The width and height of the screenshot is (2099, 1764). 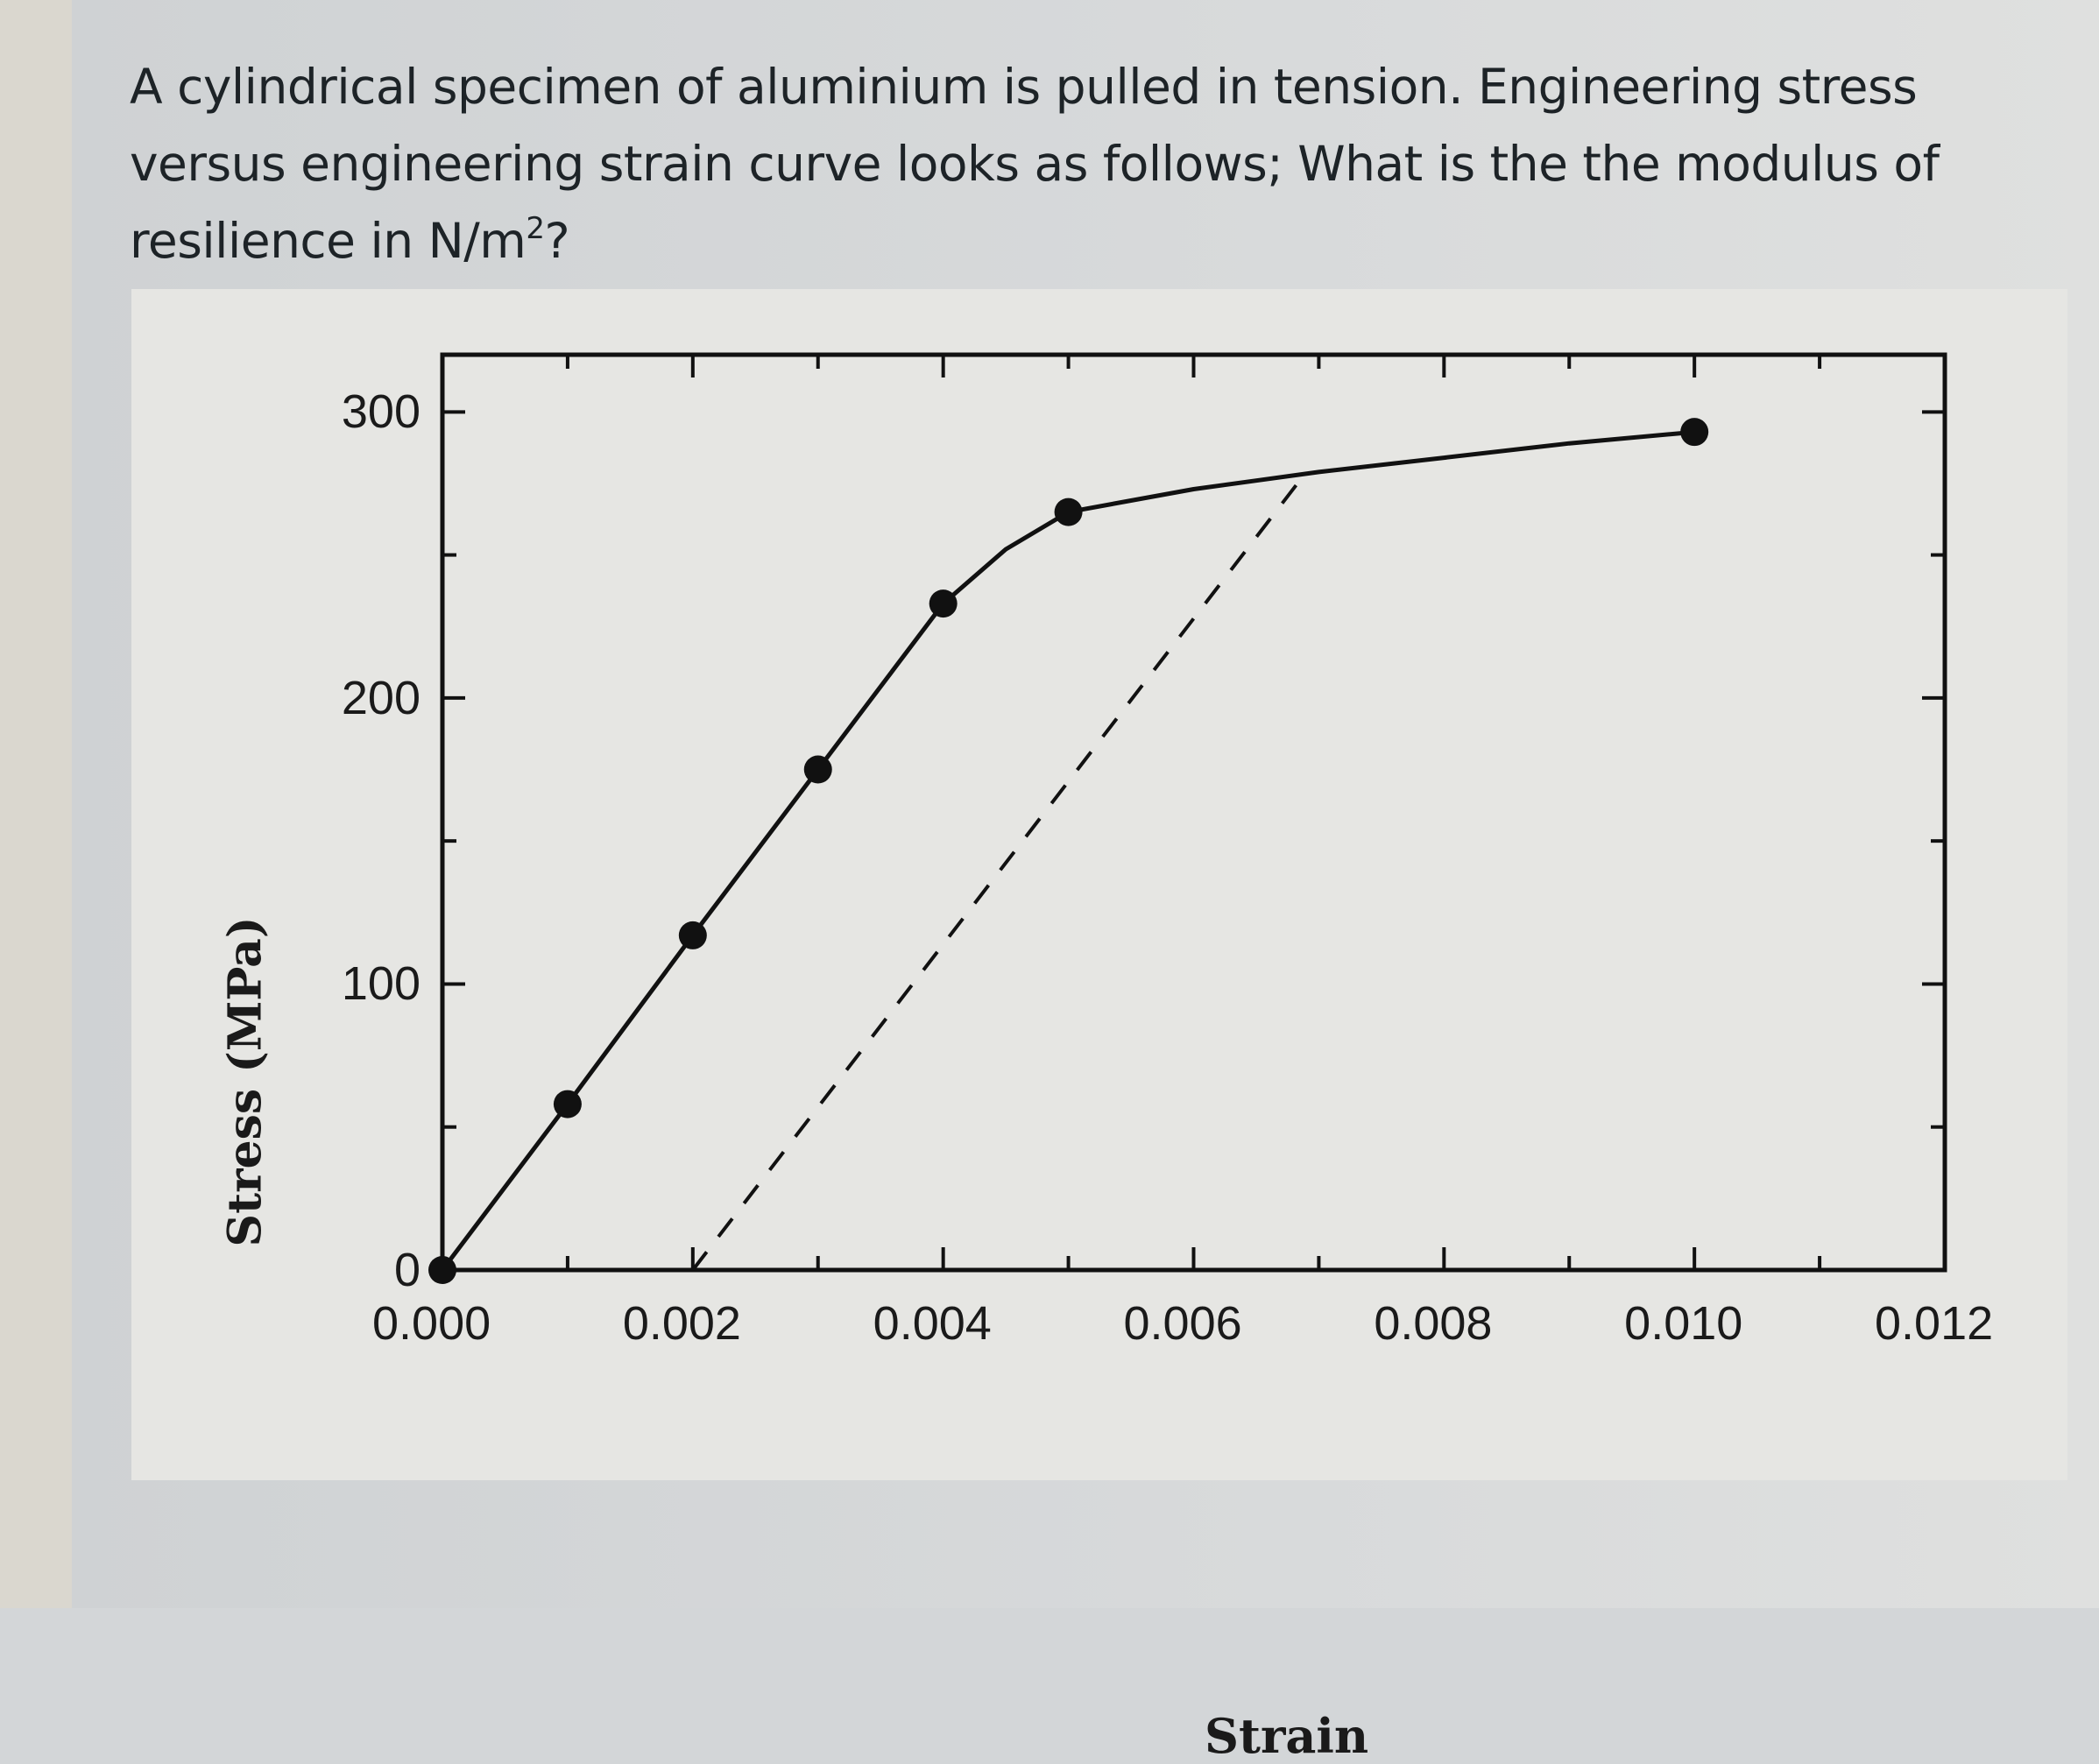 What do you see at coordinates (1183, 1323) in the screenshot?
I see `x-tick-label: 0.006` at bounding box center [1183, 1323].